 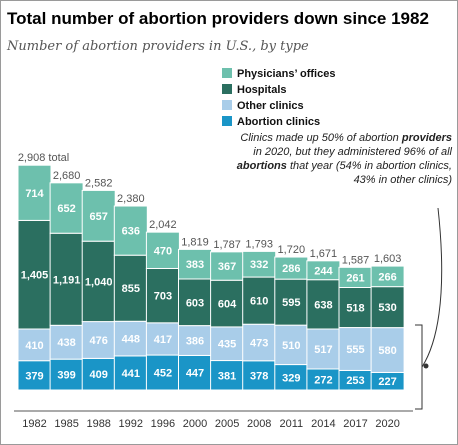 What do you see at coordinates (34, 424) in the screenshot?
I see `x-tick-label: 1982` at bounding box center [34, 424].